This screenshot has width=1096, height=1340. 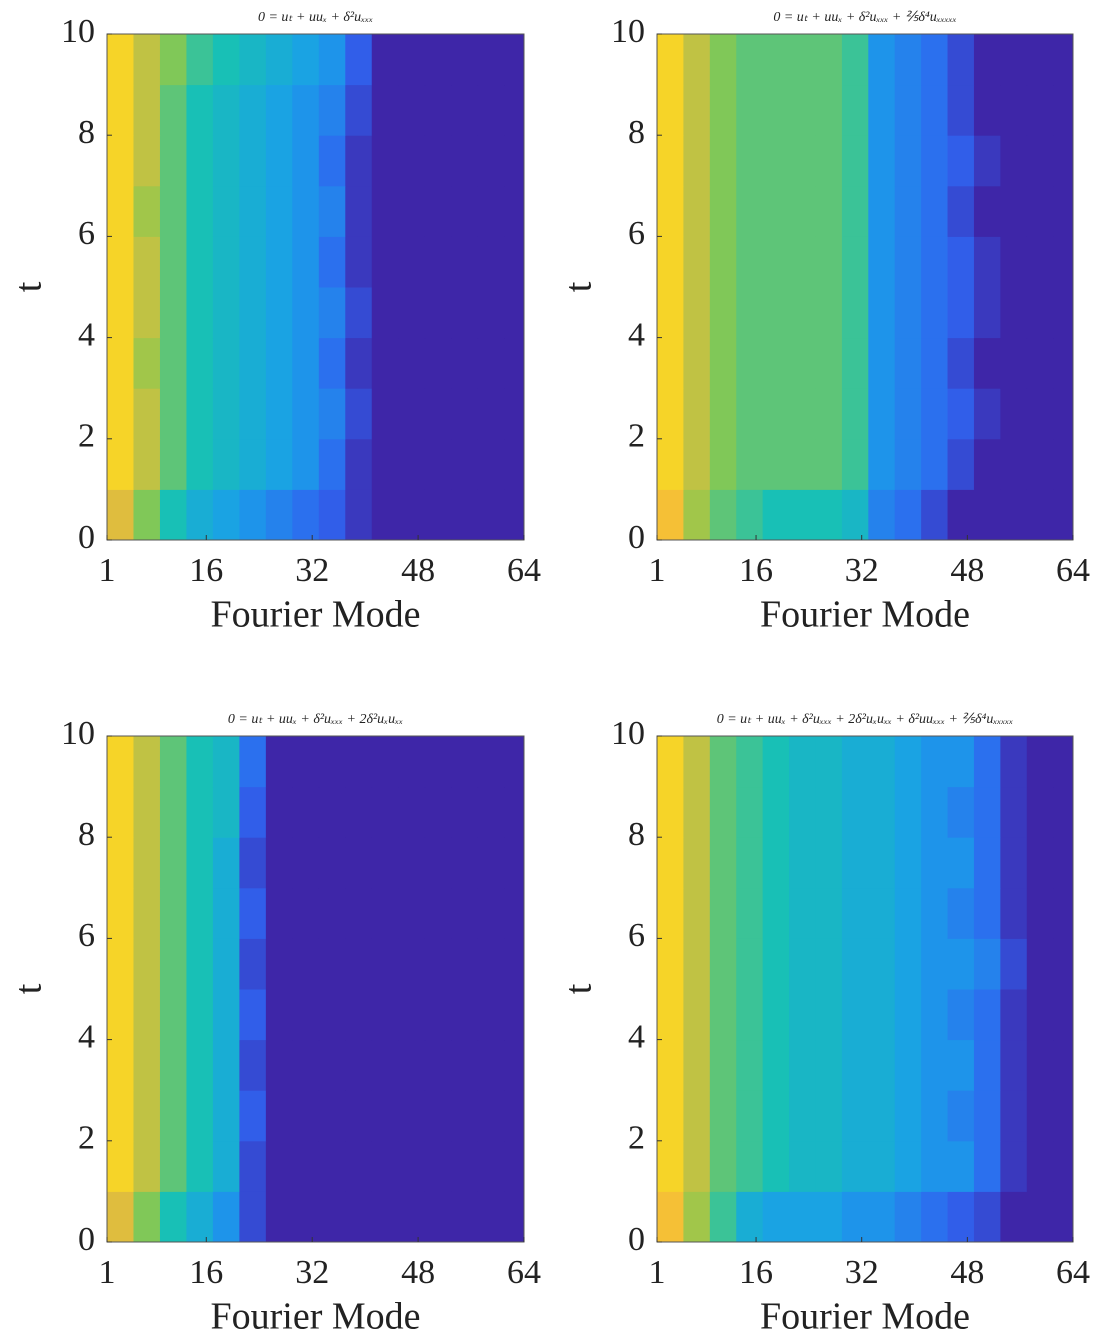 I want to click on y-tick-label: 0, so click(x=86, y=537).